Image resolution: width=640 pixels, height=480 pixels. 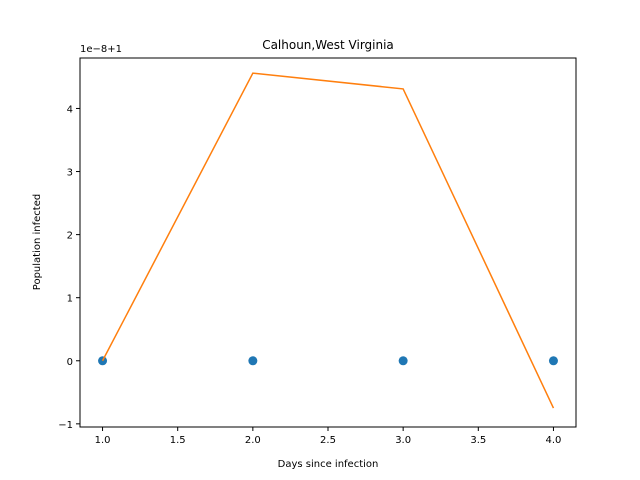 I want to click on offset-label: 1e−8+1, so click(x=101, y=49).